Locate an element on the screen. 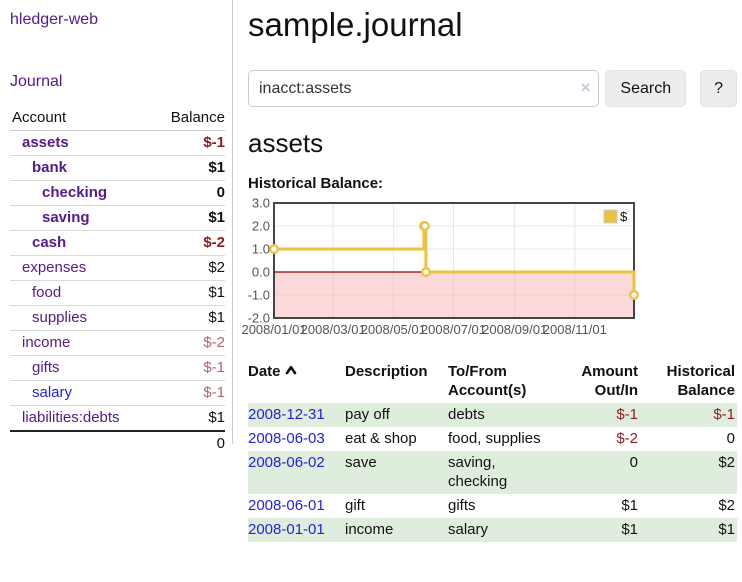 The height and width of the screenshot is (582, 742). svg-text: 2008/09/01 is located at coordinates (514, 329).